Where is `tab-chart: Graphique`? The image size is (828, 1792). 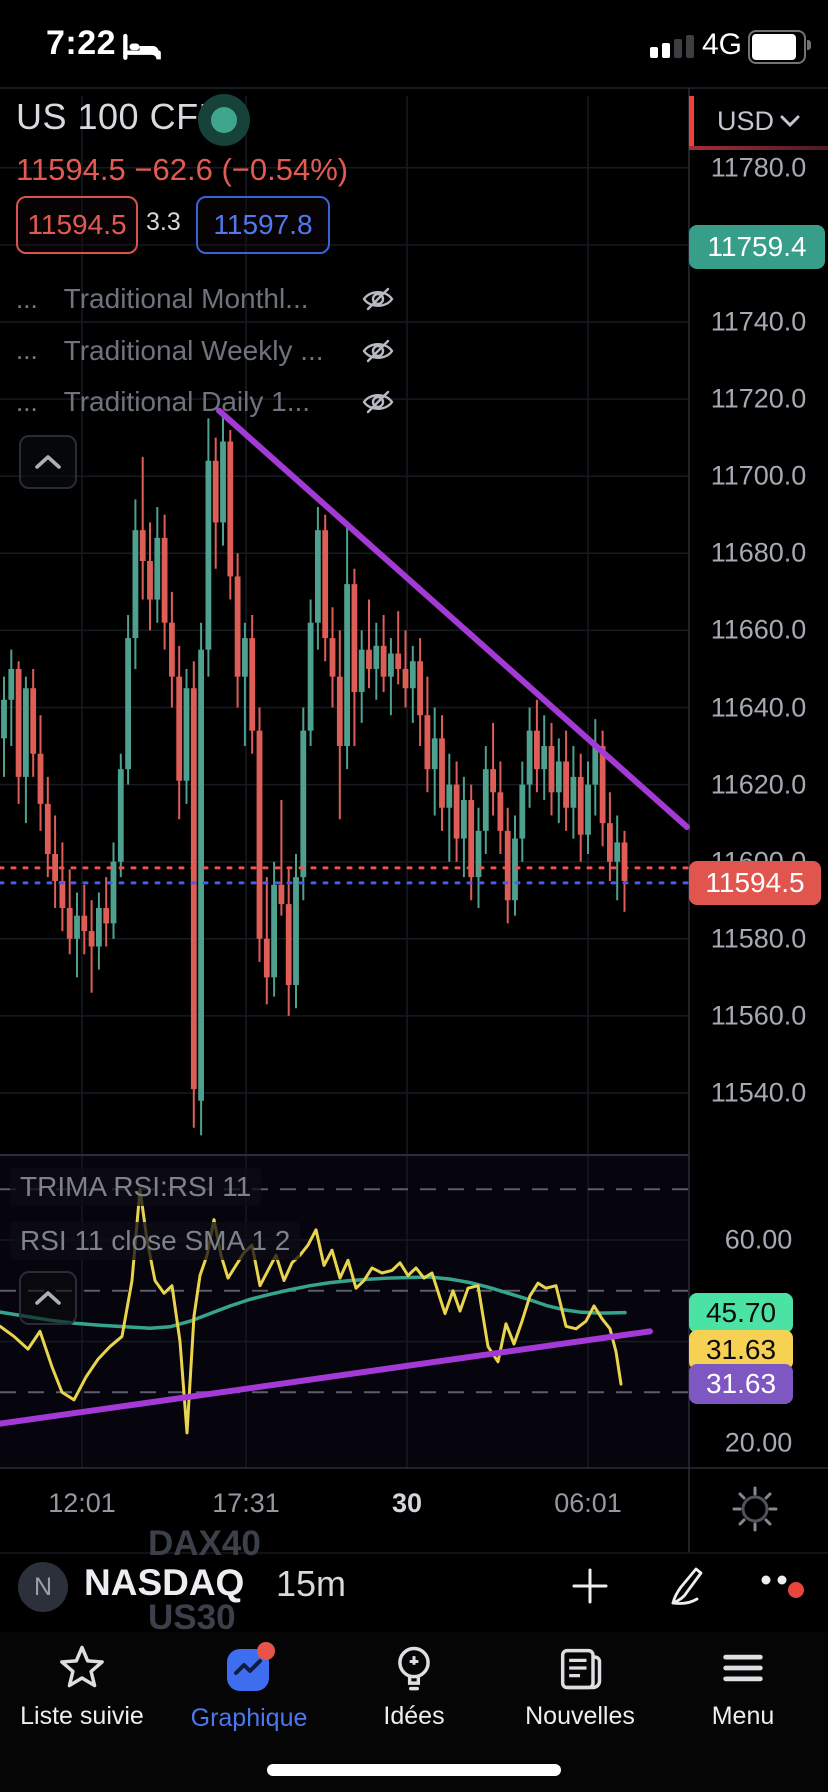
tab-chart: Graphique is located at coordinates (249, 1687).